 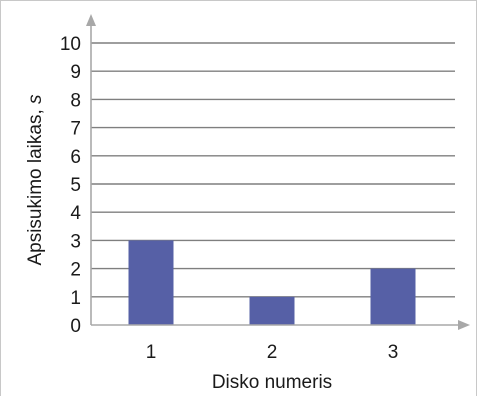 I want to click on y-tick-label-9: 9, so click(x=75, y=72).